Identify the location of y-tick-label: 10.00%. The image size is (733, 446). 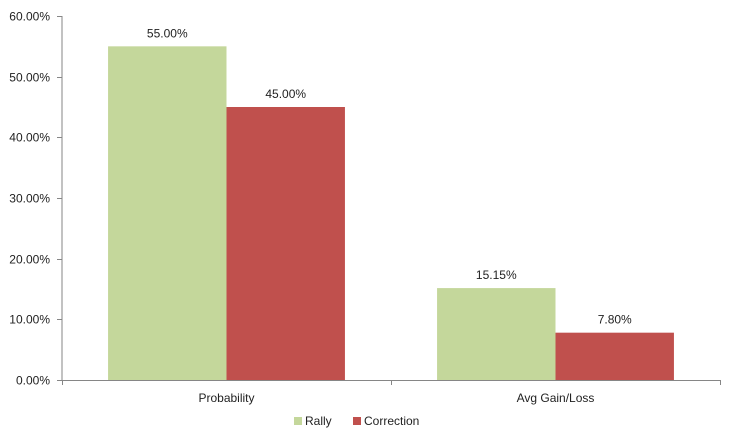
(29, 320).